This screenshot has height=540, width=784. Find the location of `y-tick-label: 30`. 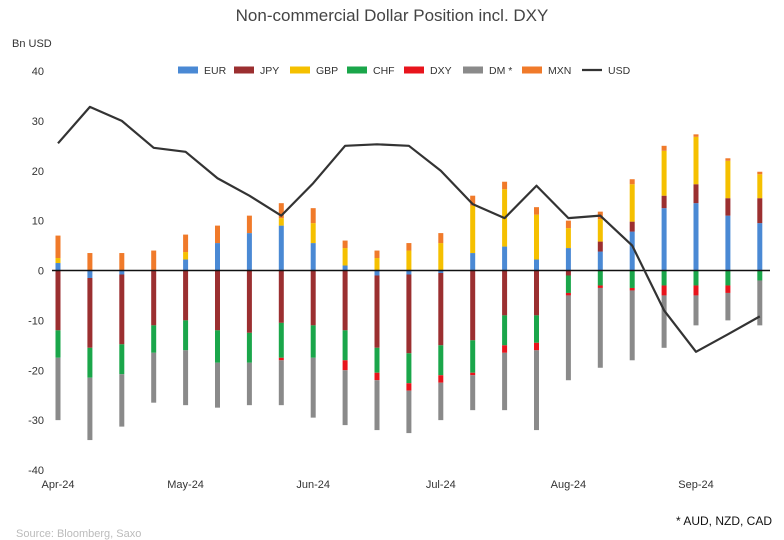

y-tick-label: 30 is located at coordinates (38, 122).